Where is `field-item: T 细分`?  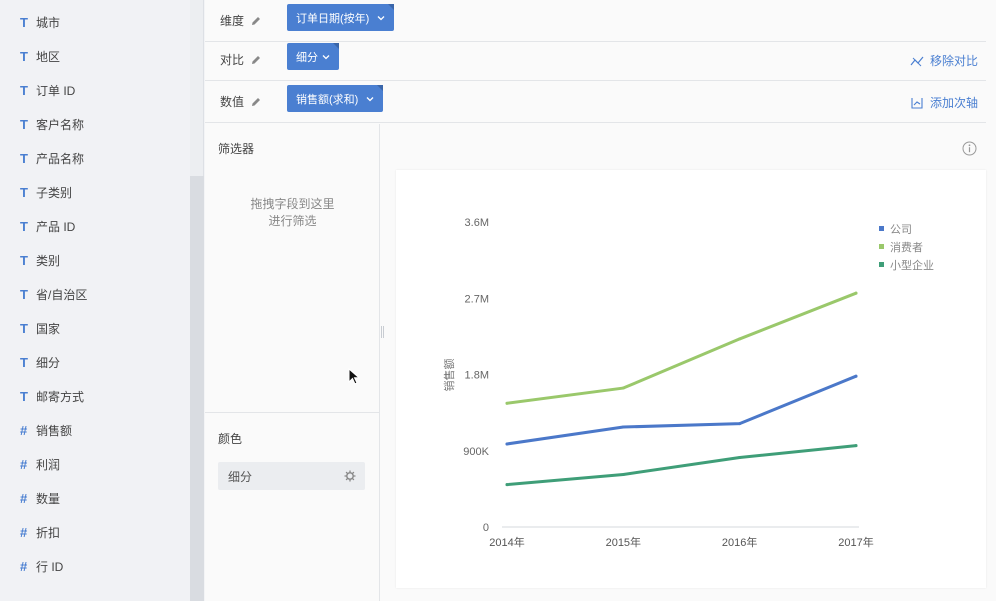 field-item: T 细分 is located at coordinates (95, 362).